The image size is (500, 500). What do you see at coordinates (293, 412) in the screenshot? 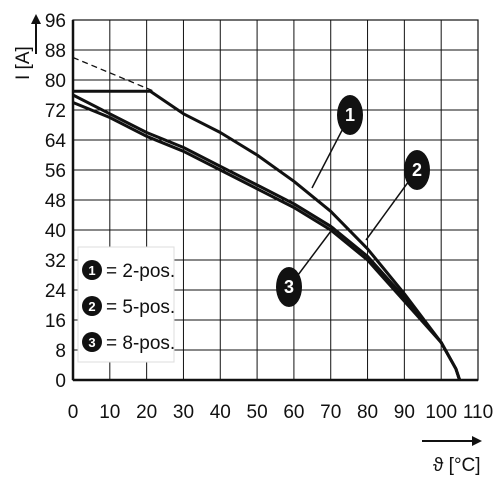
I see `x-tick-label: 60` at bounding box center [293, 412].